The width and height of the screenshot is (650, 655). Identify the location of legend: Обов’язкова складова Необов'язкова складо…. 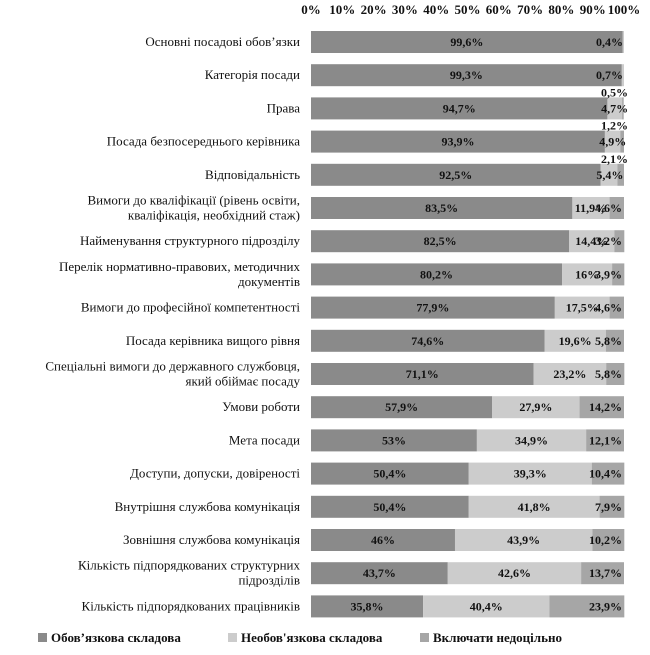
(300, 637).